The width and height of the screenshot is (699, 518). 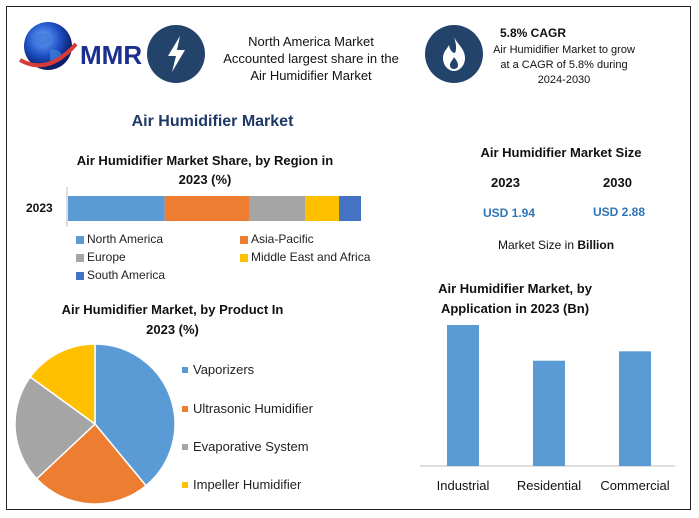 What do you see at coordinates (55, 427) in the screenshot?
I see `pie-slice-evaporative-system` at bounding box center [55, 427].